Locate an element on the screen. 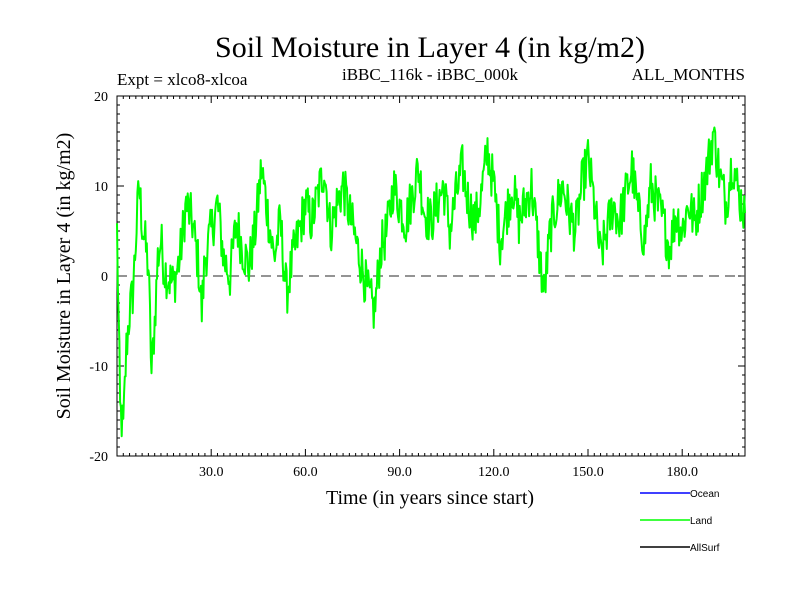  comparison-label: iBBC_116k - iBBC_000k is located at coordinates (430, 74).